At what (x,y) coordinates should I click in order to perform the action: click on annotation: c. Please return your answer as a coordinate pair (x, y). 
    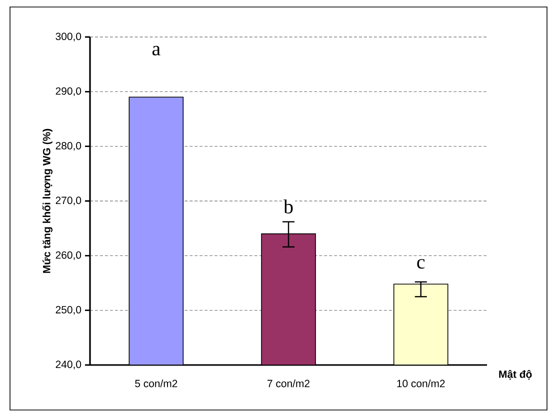
    Looking at the image, I should click on (421, 264).